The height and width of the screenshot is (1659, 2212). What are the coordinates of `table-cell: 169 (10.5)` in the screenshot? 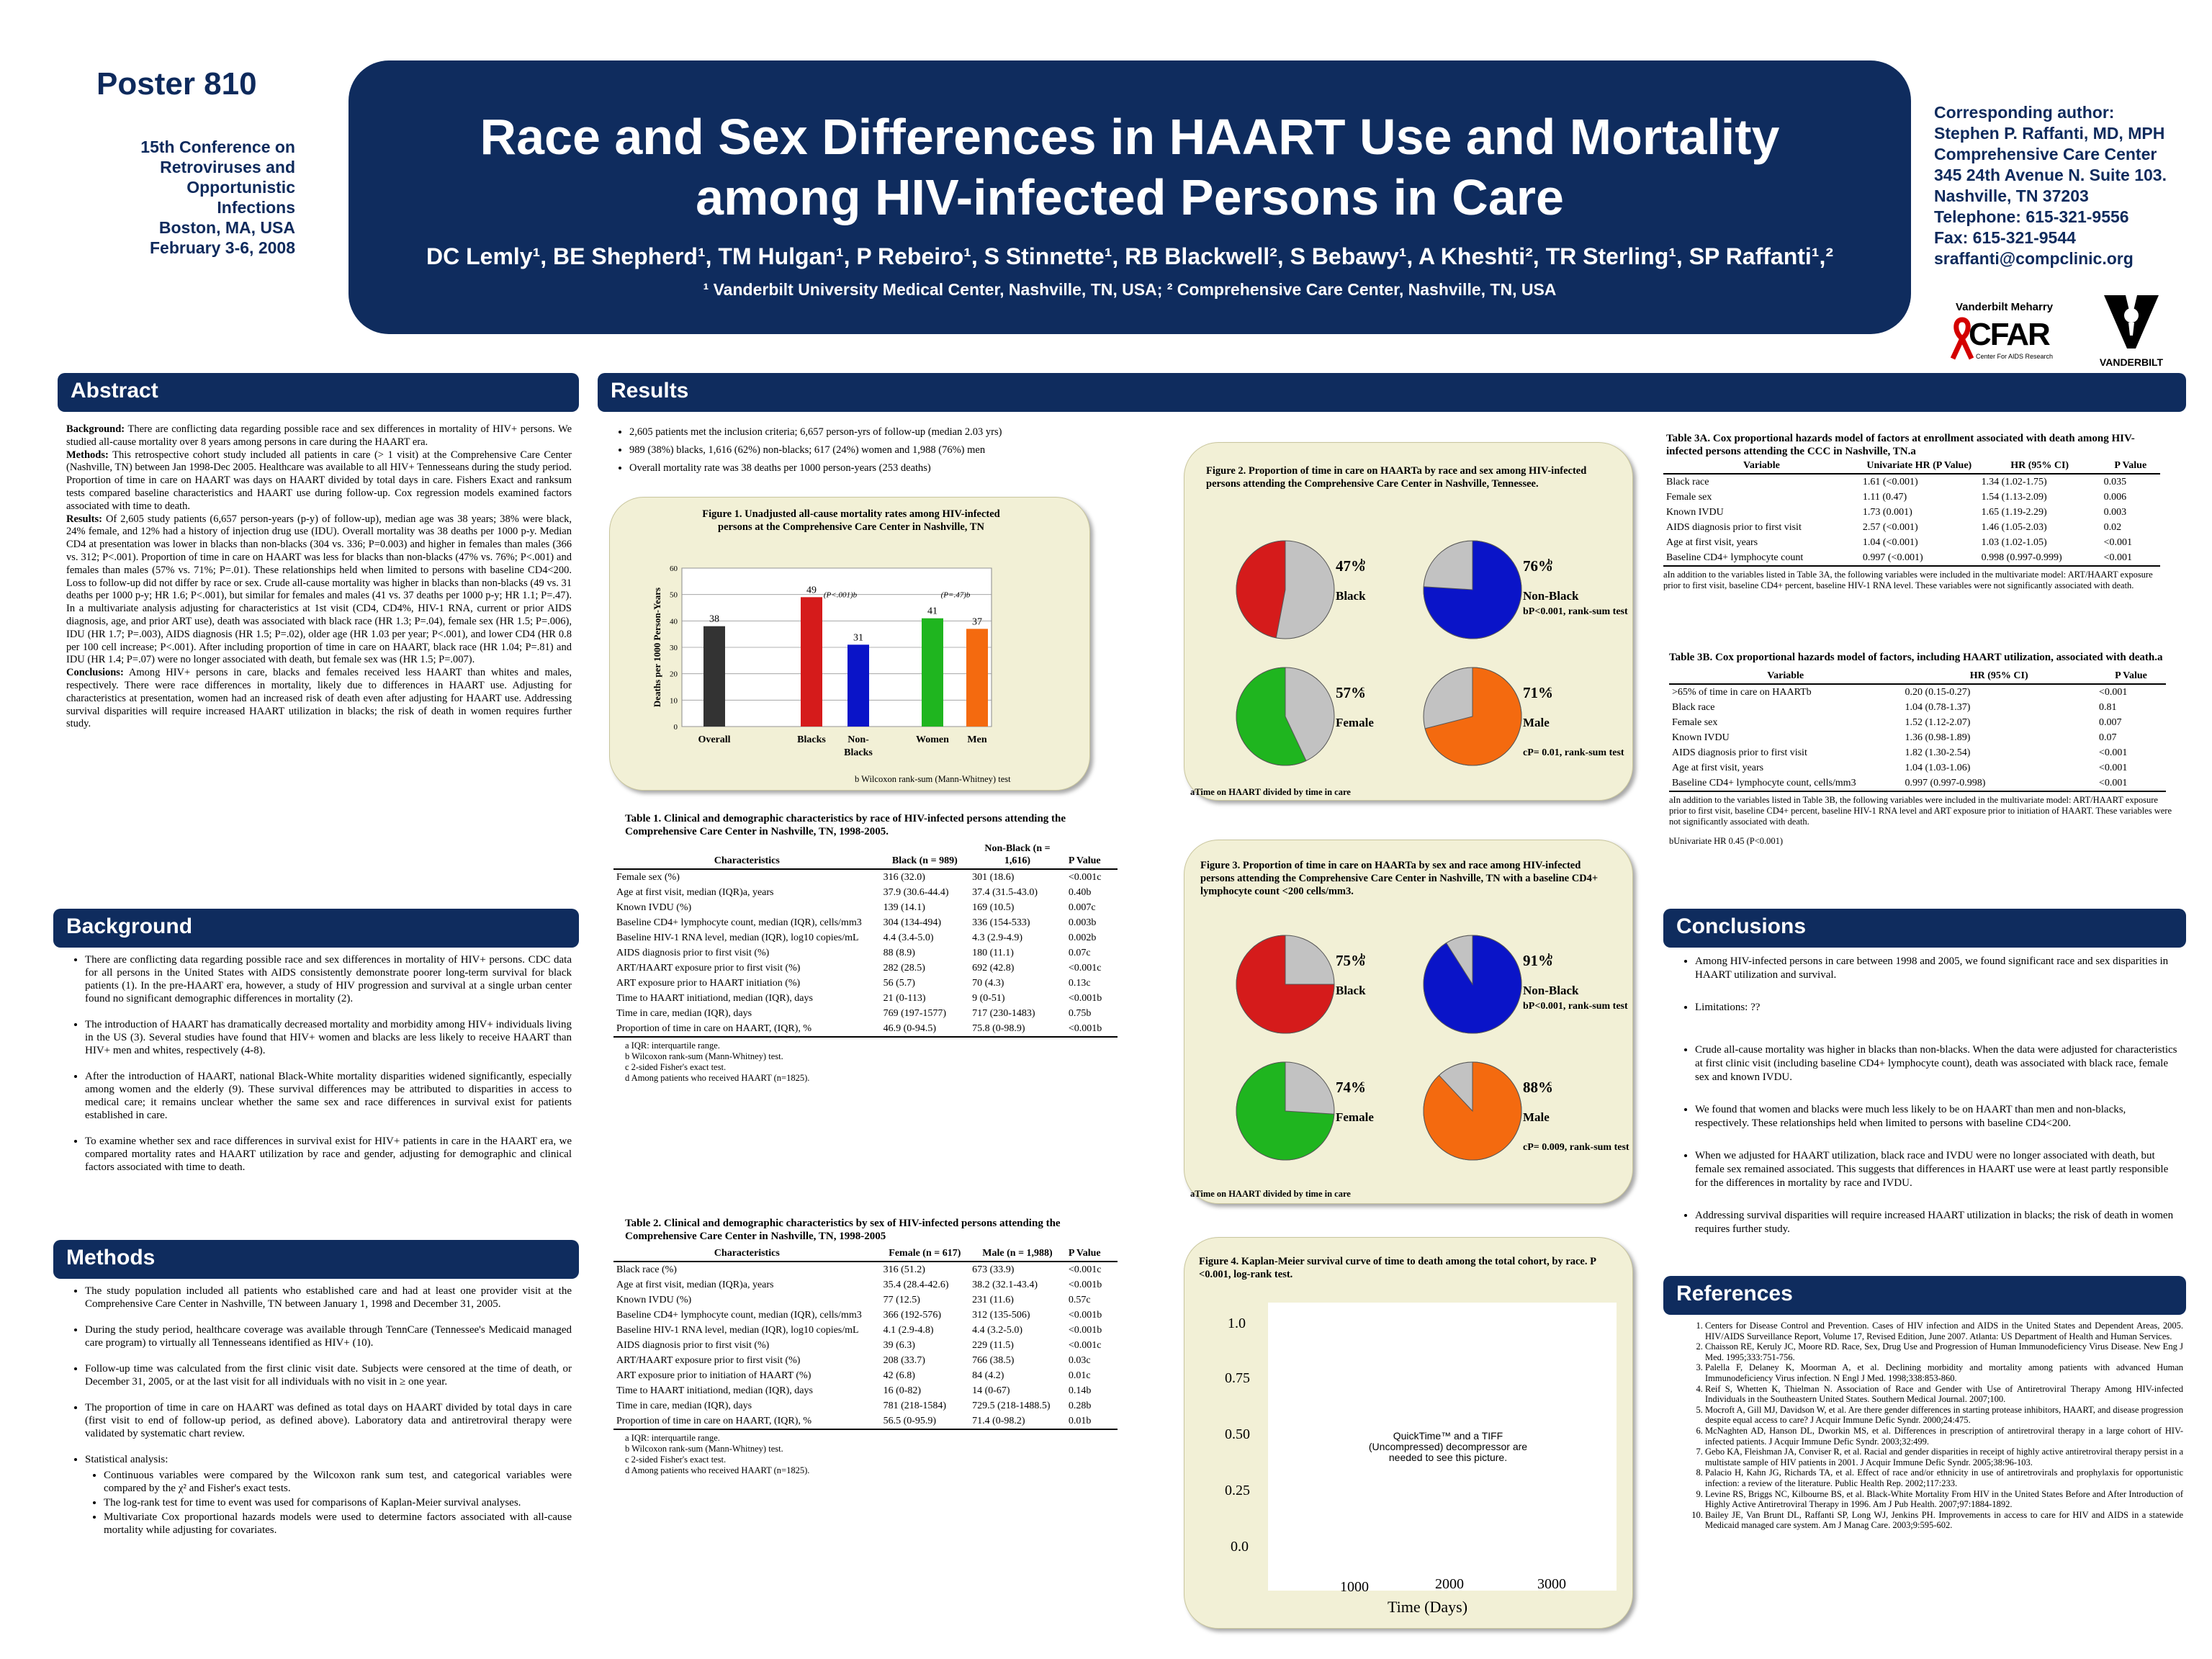 It's located at (993, 908).